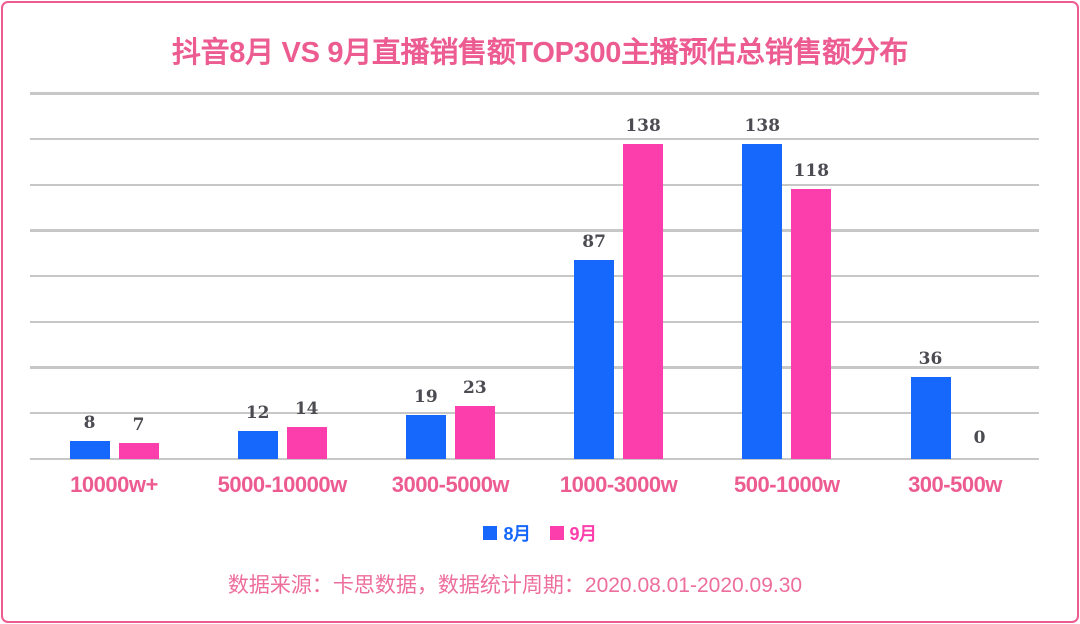 The width and height of the screenshot is (1080, 624). I want to click on legend-label: 9月, so click(583, 534).